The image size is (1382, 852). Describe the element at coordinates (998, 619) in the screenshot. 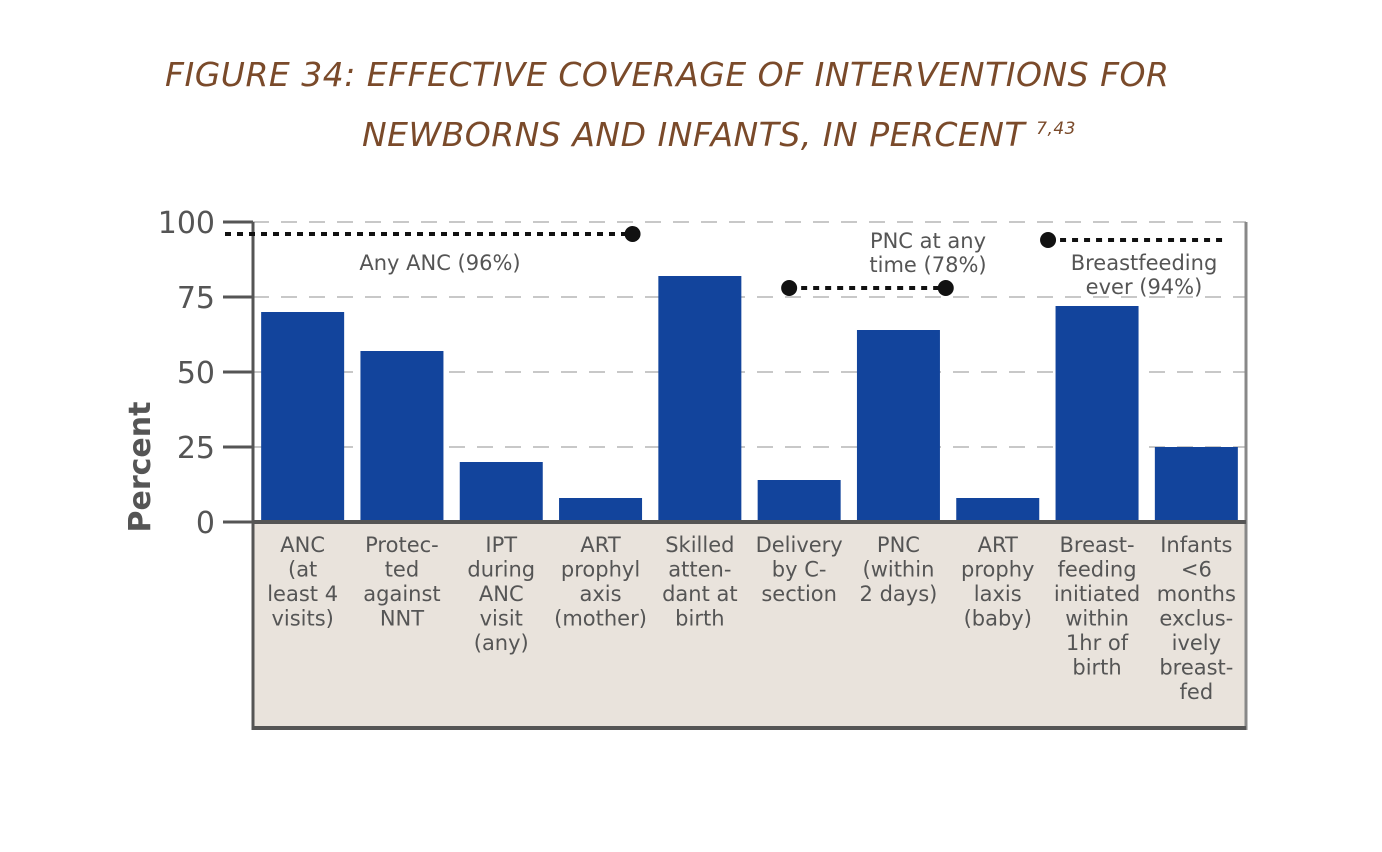

I see `category-label-7-line-3: (baby)` at that location.